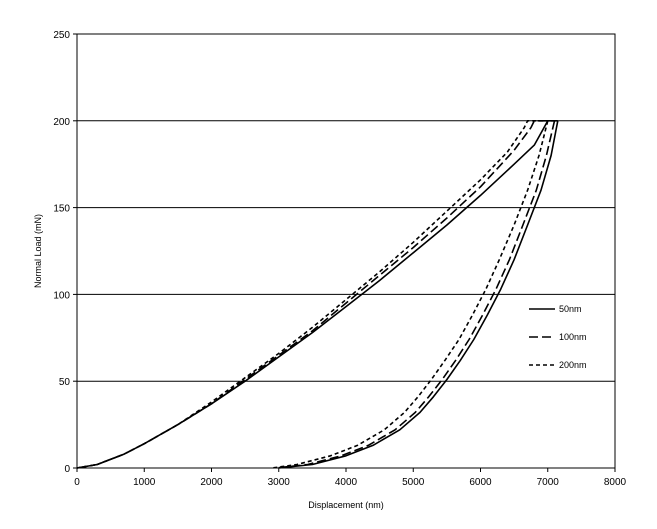 Image resolution: width=657 pixels, height=529 pixels. What do you see at coordinates (346, 505) in the screenshot?
I see `x-axis-title: Displacement (nm)` at bounding box center [346, 505].